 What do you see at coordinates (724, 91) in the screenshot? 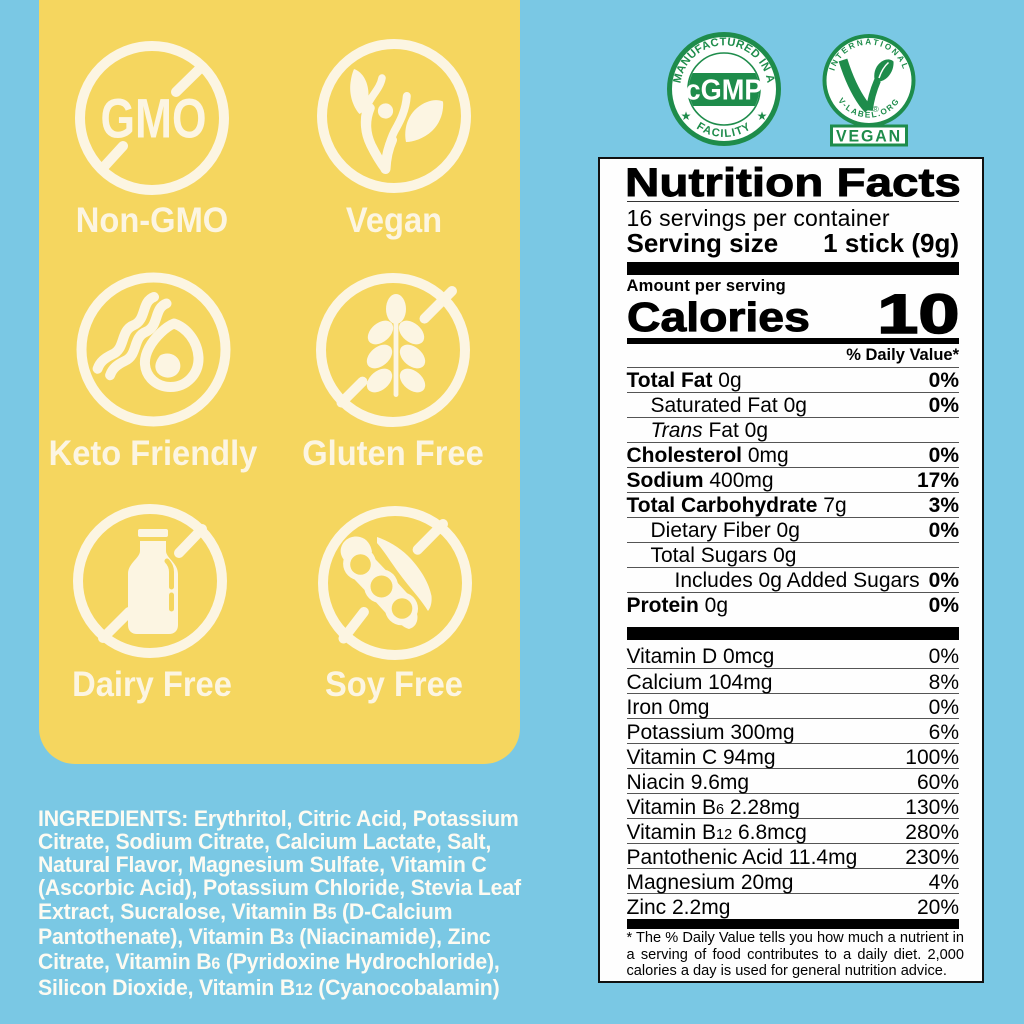
I see `svg-text: cGMP` at bounding box center [724, 91].